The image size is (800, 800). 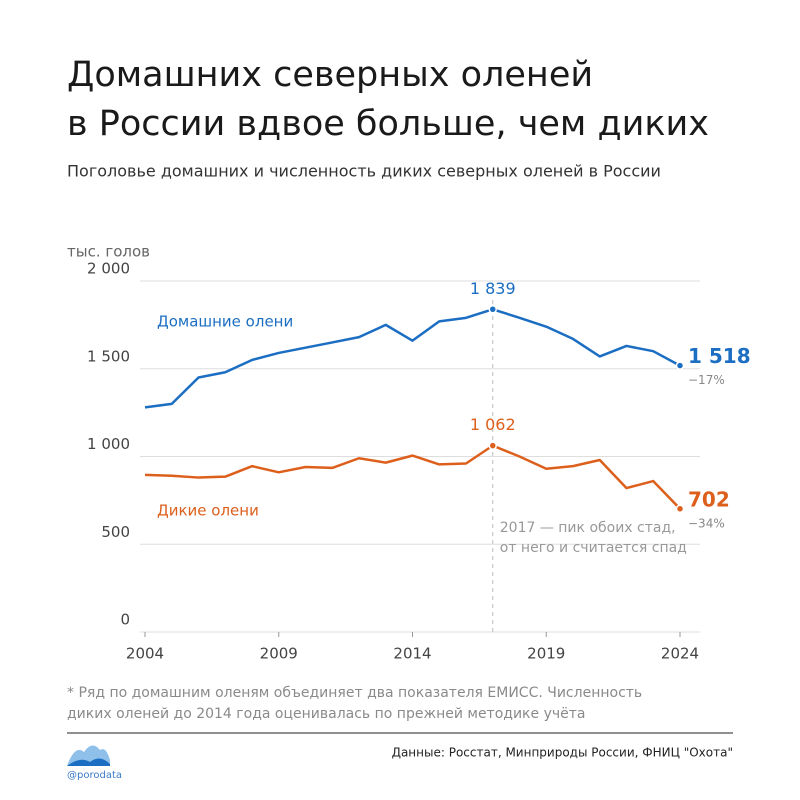 I want to click on x-tick-label: 2014, so click(x=412, y=654).